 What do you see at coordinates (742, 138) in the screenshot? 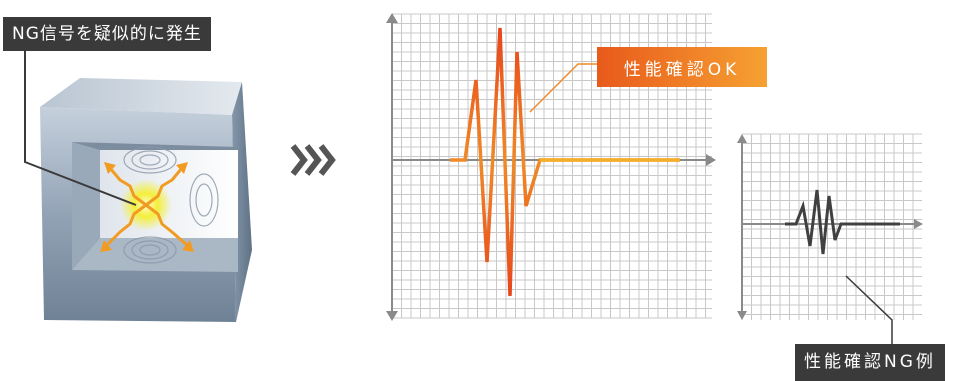
I see `ng-y-axis-arrow-top` at bounding box center [742, 138].